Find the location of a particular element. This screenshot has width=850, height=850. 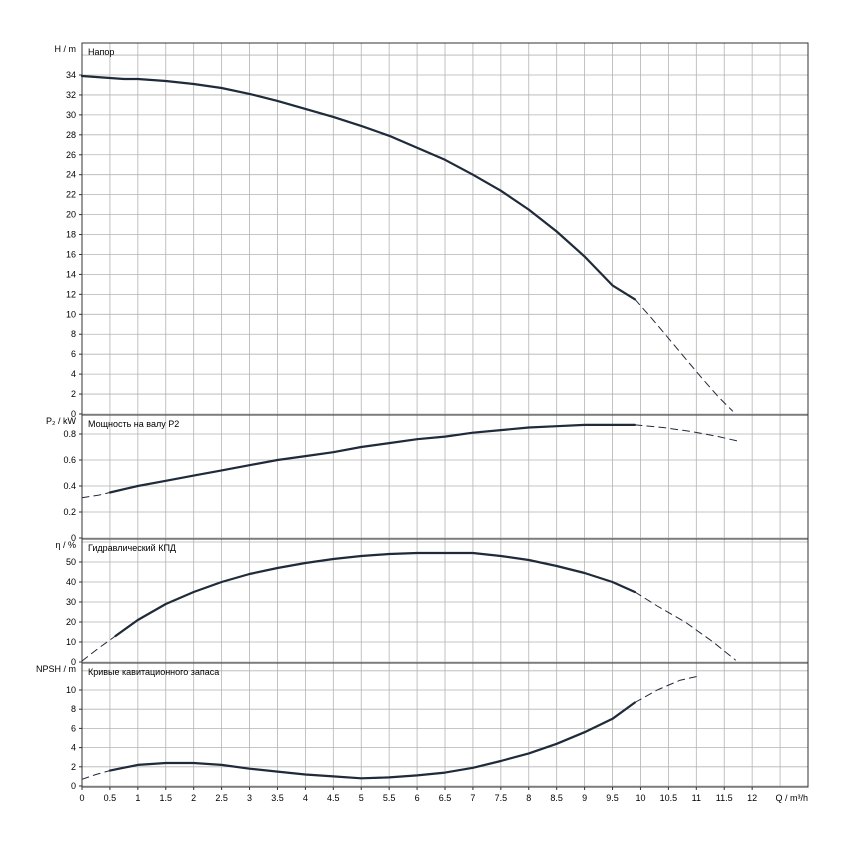

y-tick-label: 32 is located at coordinates (71, 95).